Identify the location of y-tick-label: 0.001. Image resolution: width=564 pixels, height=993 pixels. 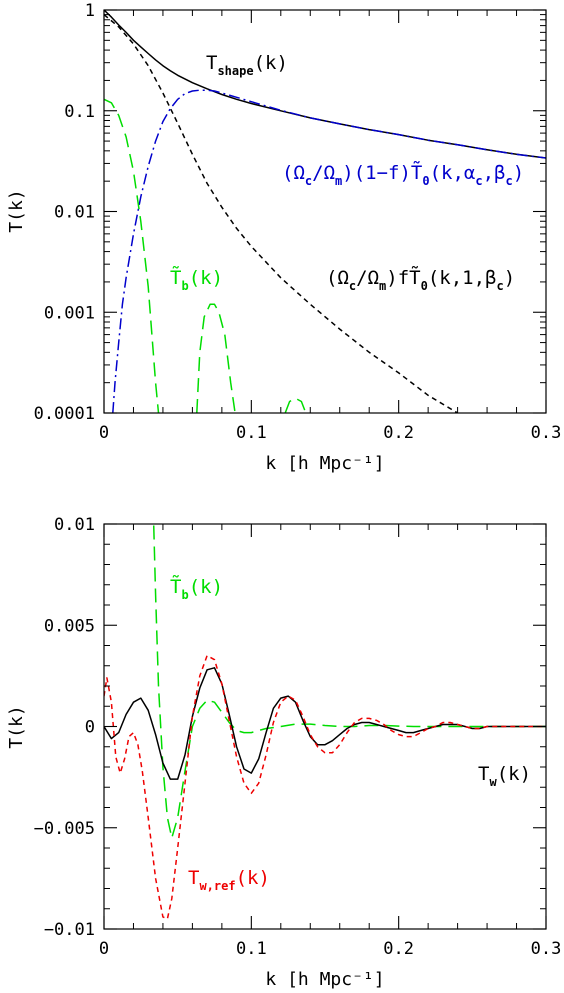
(69, 313).